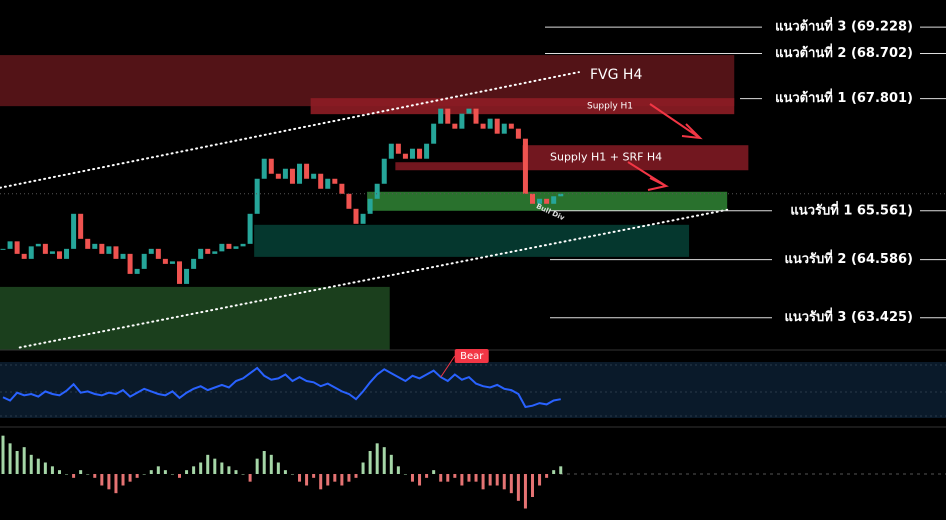  What do you see at coordinates (610, 107) in the screenshot?
I see `zone-label: Supply H1` at bounding box center [610, 107].